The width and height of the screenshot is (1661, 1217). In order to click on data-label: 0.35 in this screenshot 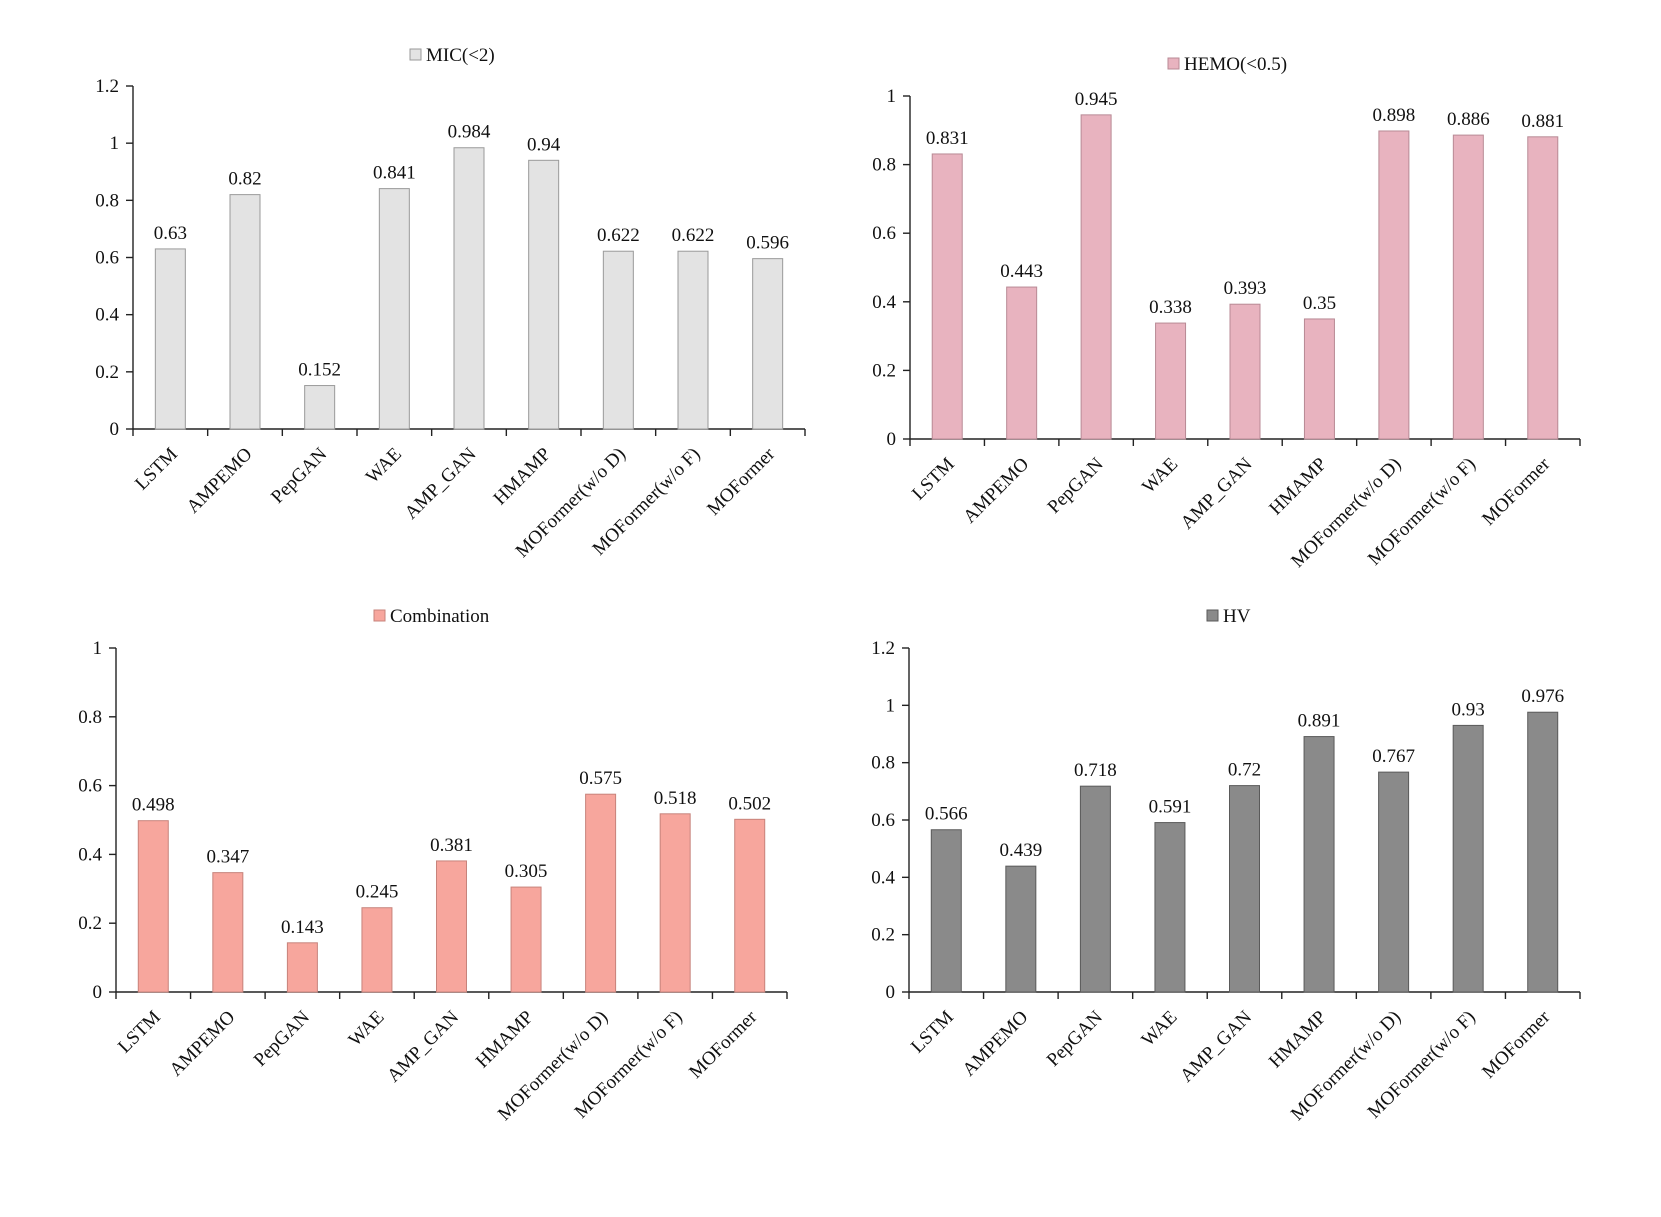, I will do `click(1319, 303)`.